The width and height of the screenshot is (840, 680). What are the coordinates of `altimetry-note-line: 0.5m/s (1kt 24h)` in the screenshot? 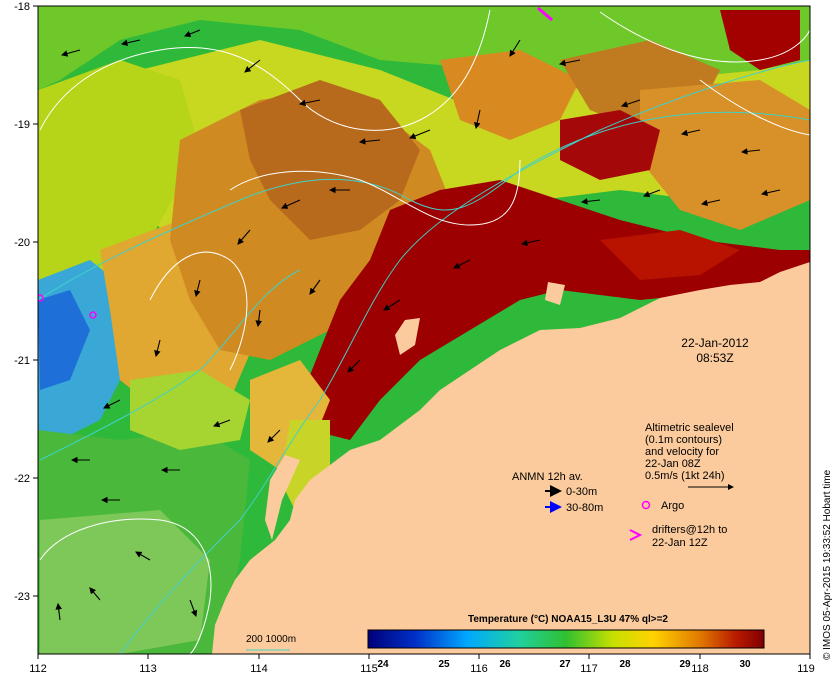 It's located at (684, 476).